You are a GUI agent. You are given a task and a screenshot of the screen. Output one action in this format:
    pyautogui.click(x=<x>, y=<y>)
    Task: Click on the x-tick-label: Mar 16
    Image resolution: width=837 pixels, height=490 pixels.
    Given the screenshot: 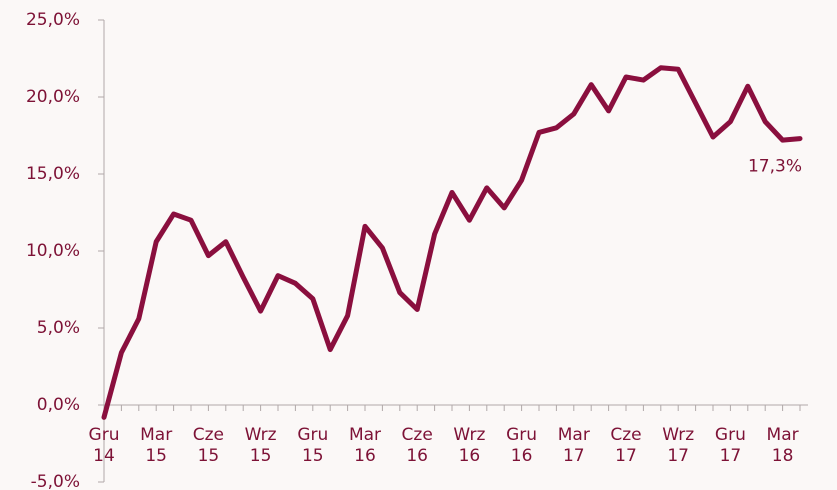 What is the action you would take?
    pyautogui.click(x=365, y=445)
    